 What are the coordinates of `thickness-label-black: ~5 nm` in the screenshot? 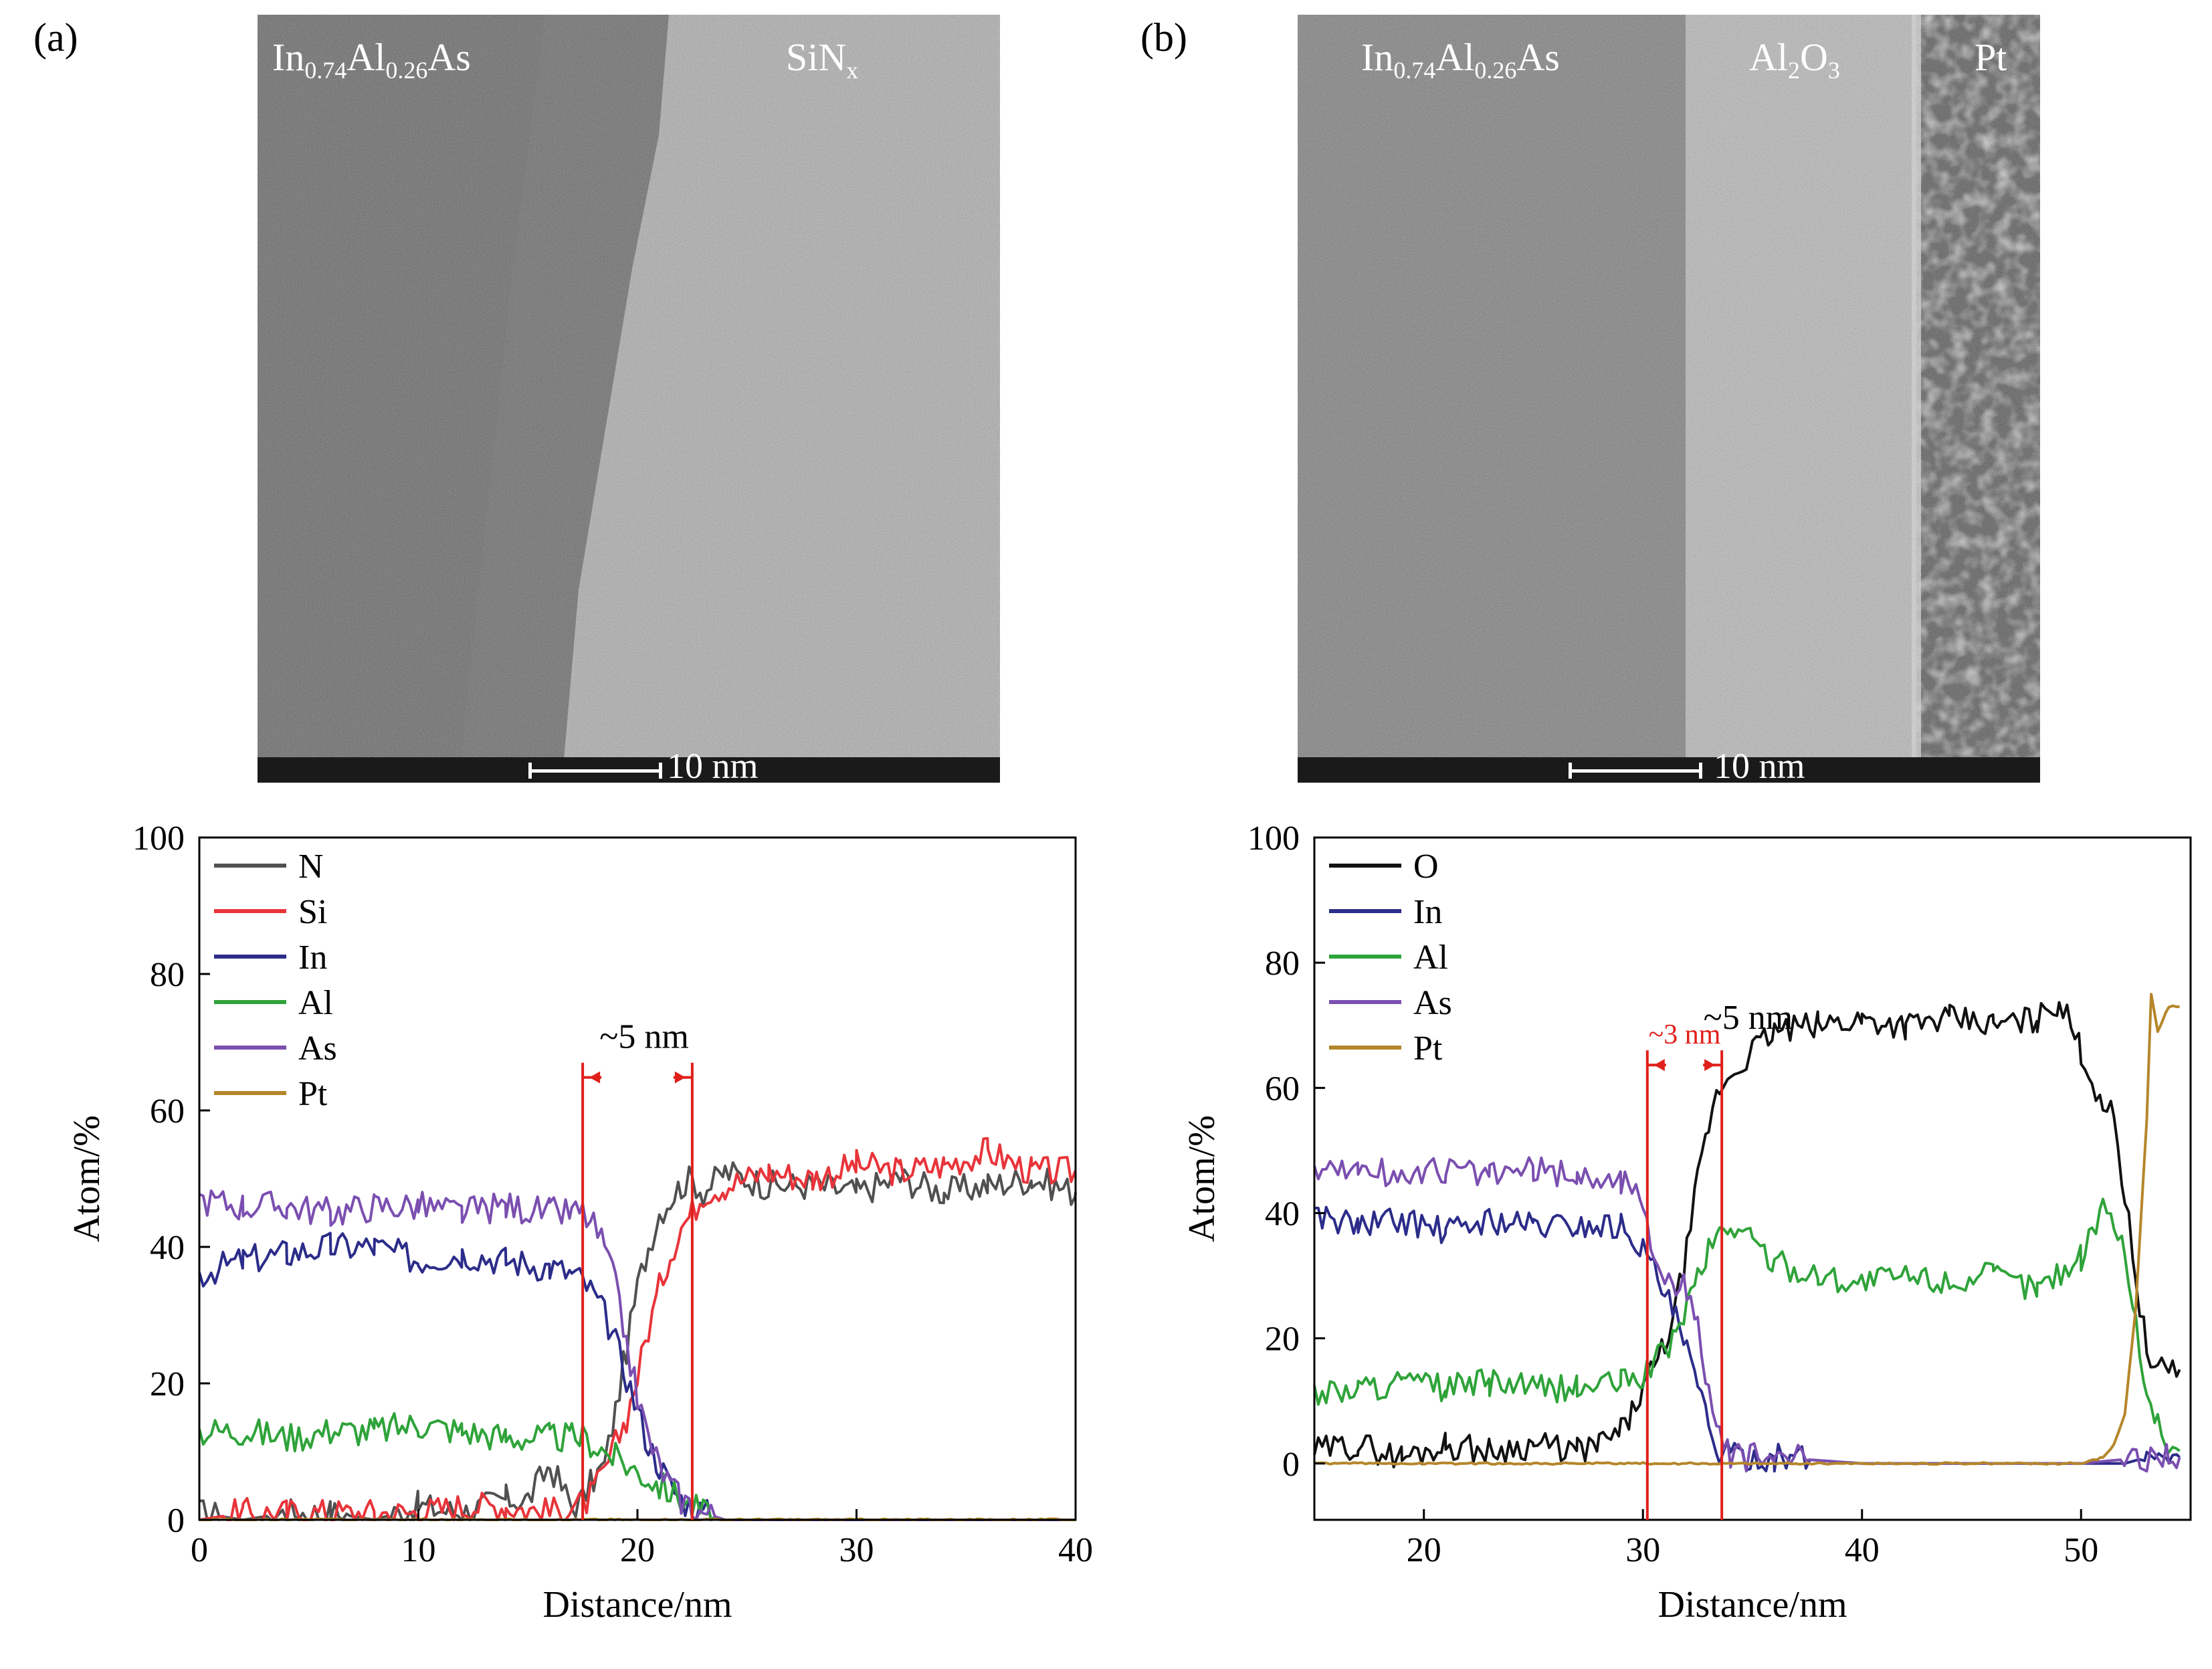 It's located at (1748, 1018).